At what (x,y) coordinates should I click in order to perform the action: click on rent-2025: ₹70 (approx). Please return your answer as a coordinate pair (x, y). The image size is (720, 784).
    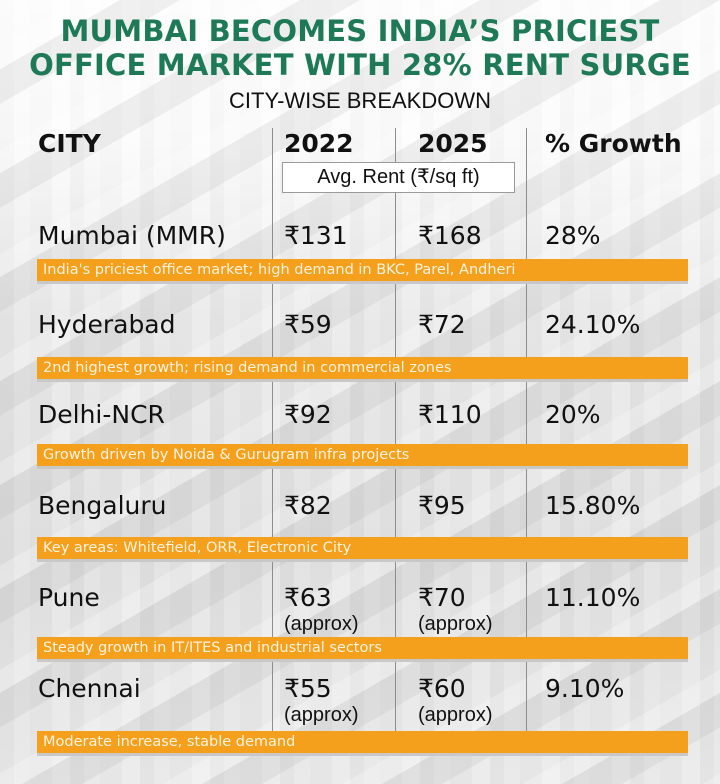
    Looking at the image, I should click on (455, 609).